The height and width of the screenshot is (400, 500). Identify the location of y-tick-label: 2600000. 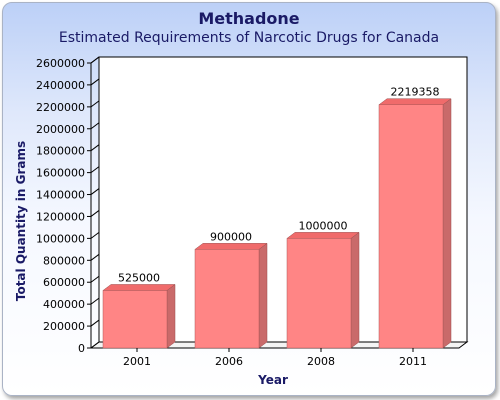
(60, 63).